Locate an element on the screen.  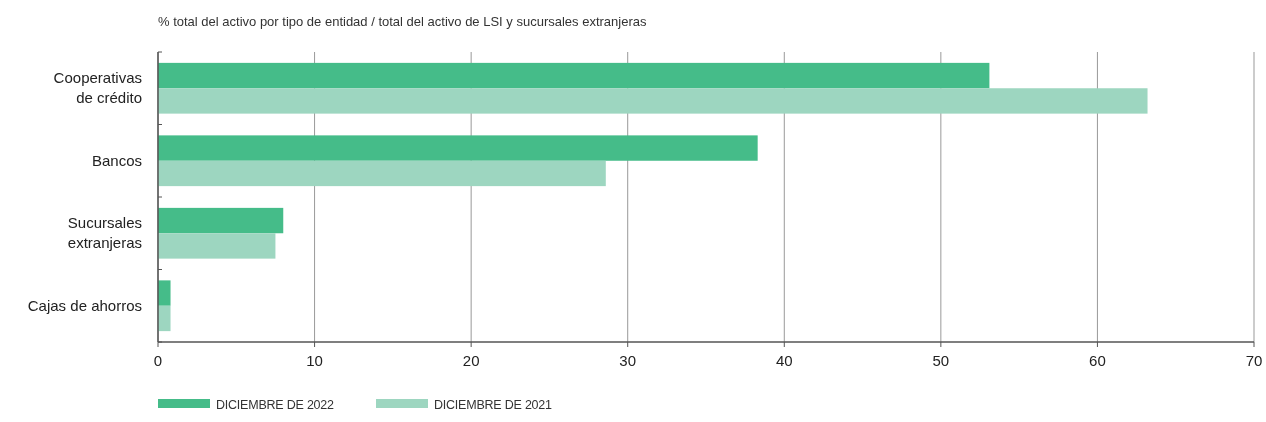
x-tick-label: 50 is located at coordinates (941, 360).